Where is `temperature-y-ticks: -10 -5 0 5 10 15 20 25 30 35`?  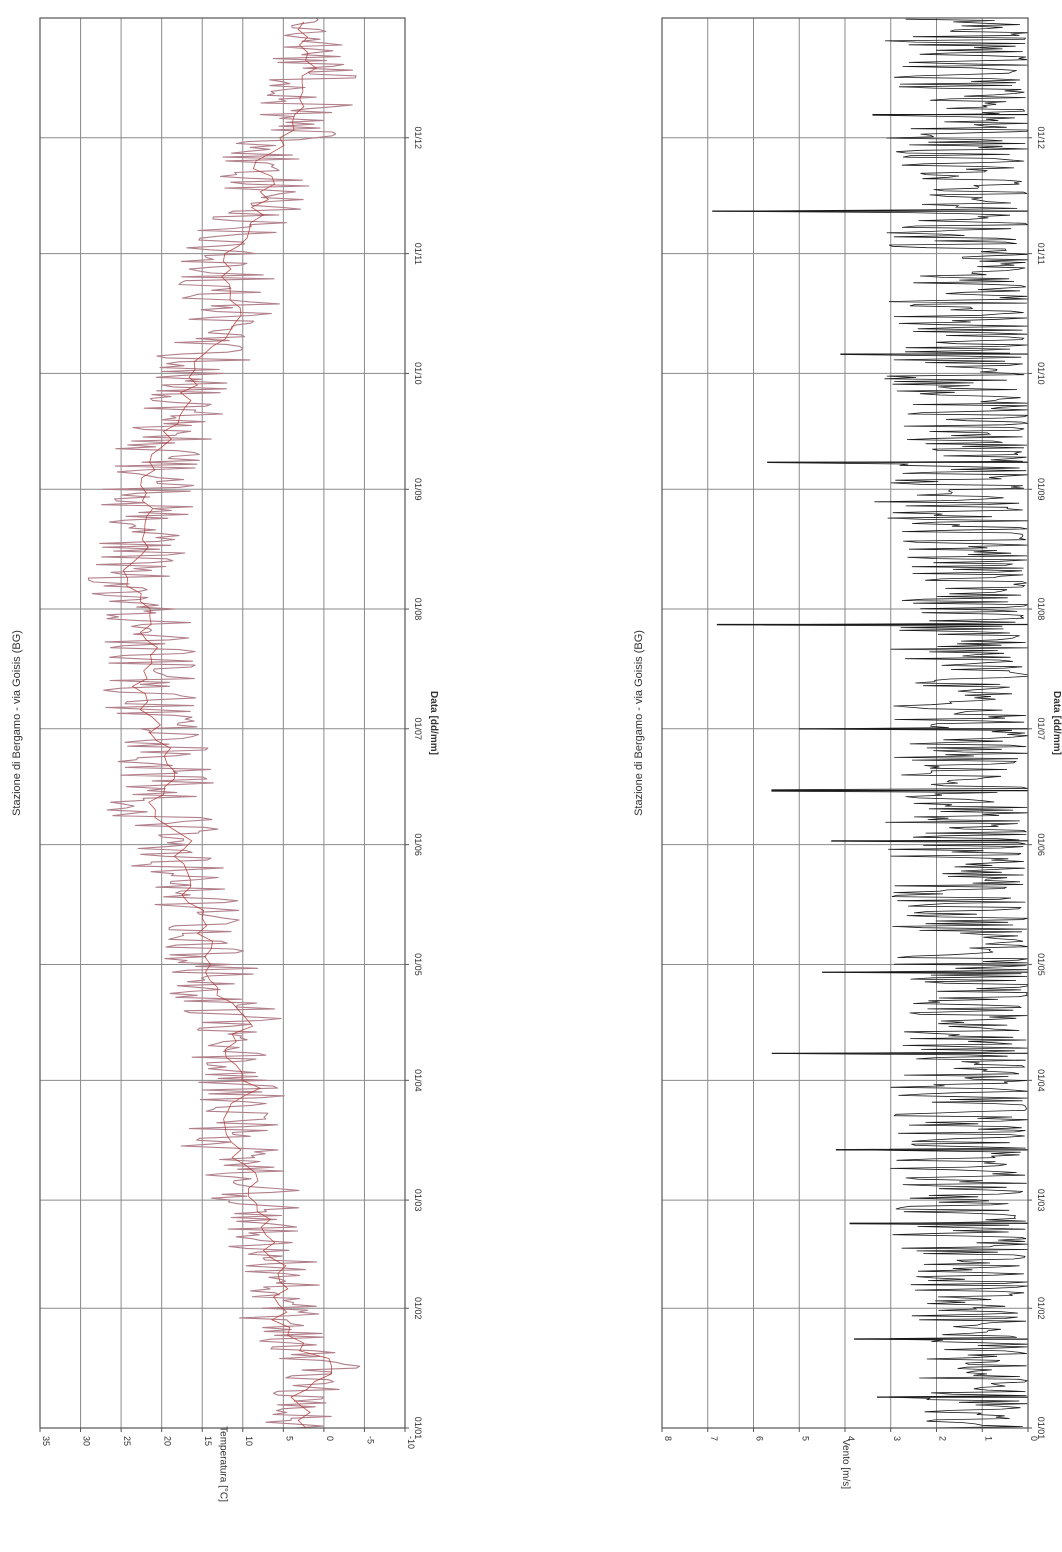
temperature-y-ticks: -10 -5 0 5 10 15 20 25 30 35 is located at coordinates (227, 1438).